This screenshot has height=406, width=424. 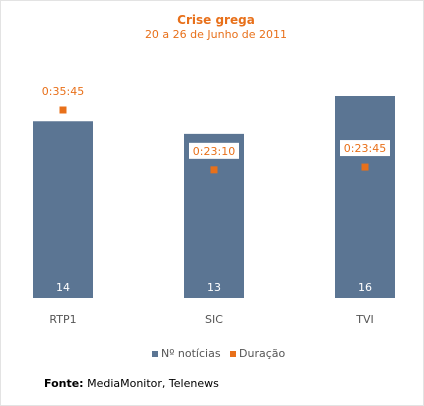 What do you see at coordinates (63, 91) in the screenshot?
I see `duration-label: 0:35:45` at bounding box center [63, 91].